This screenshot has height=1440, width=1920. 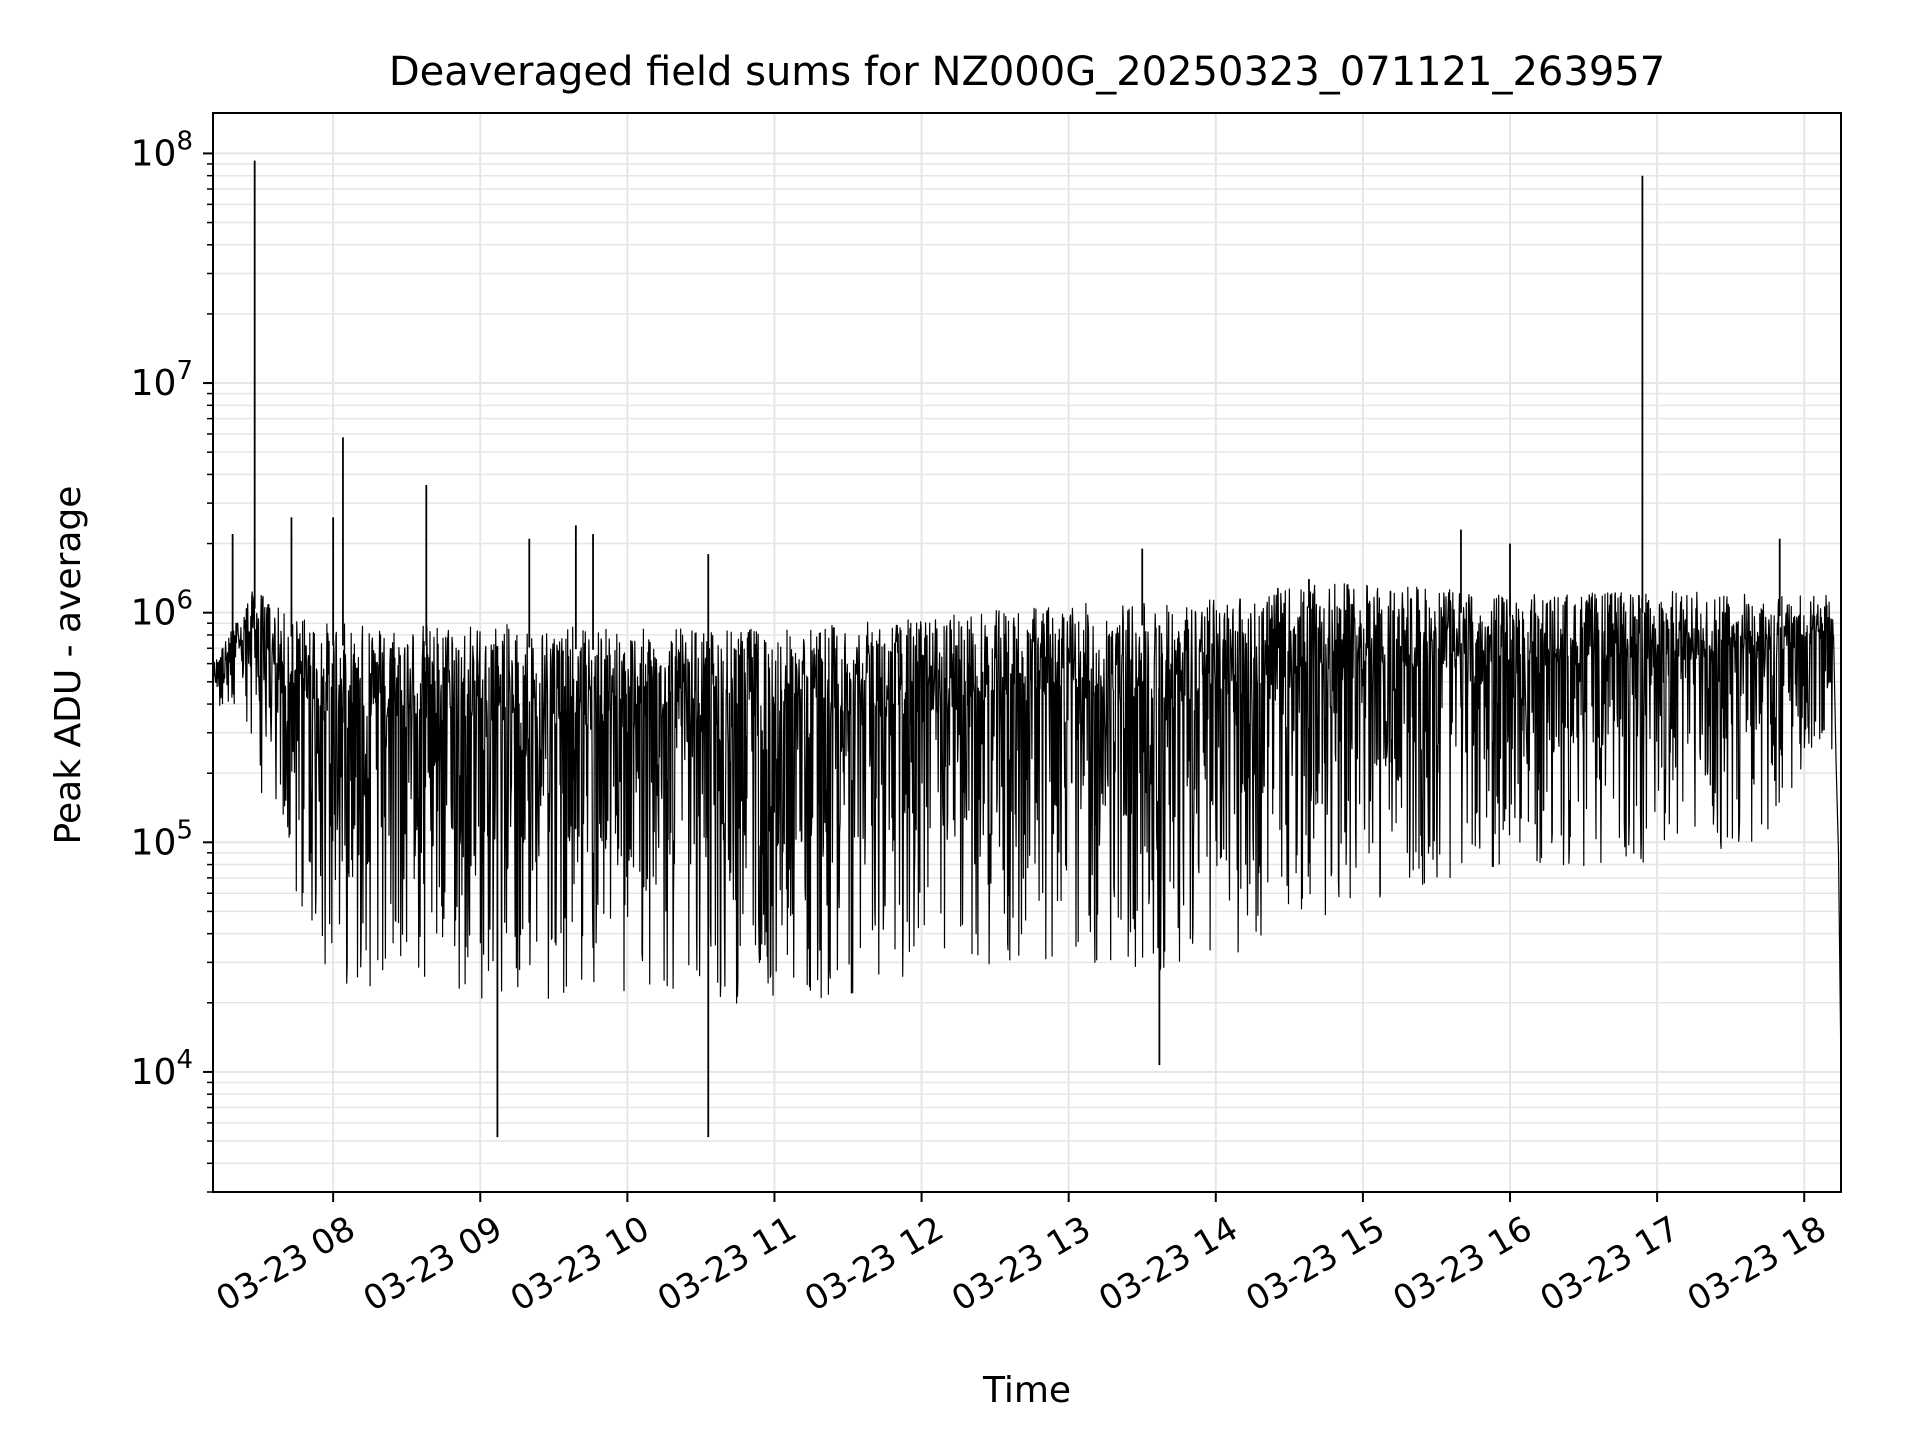 I want to click on y-tick-label: 10⁴, so click(x=162, y=1069).